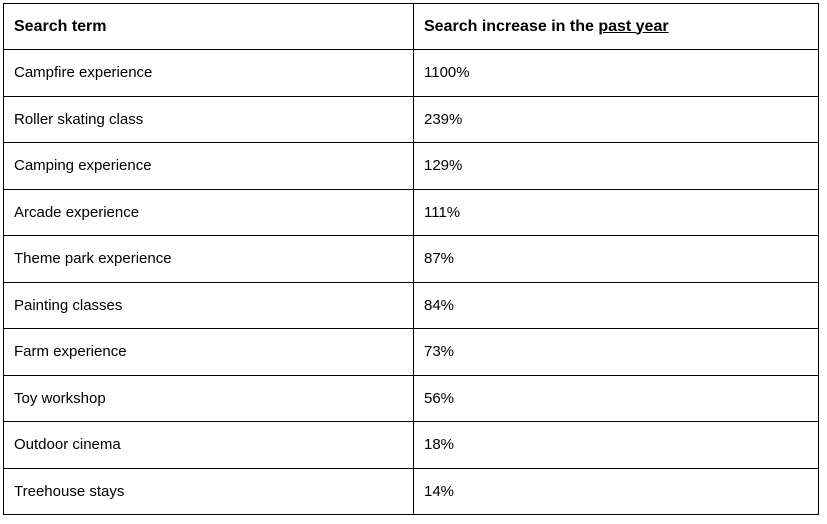 The image size is (827, 524). Describe the element at coordinates (208, 445) in the screenshot. I see `search-term-cell: Outdoor cinema` at that location.